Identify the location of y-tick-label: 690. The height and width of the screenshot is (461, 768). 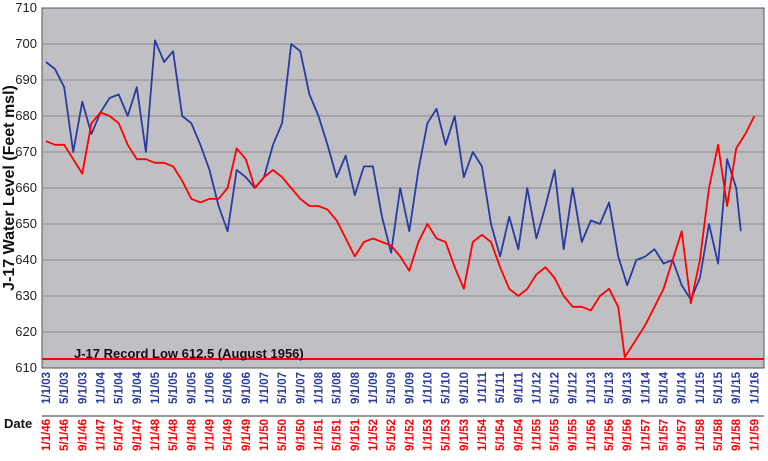
(26, 79).